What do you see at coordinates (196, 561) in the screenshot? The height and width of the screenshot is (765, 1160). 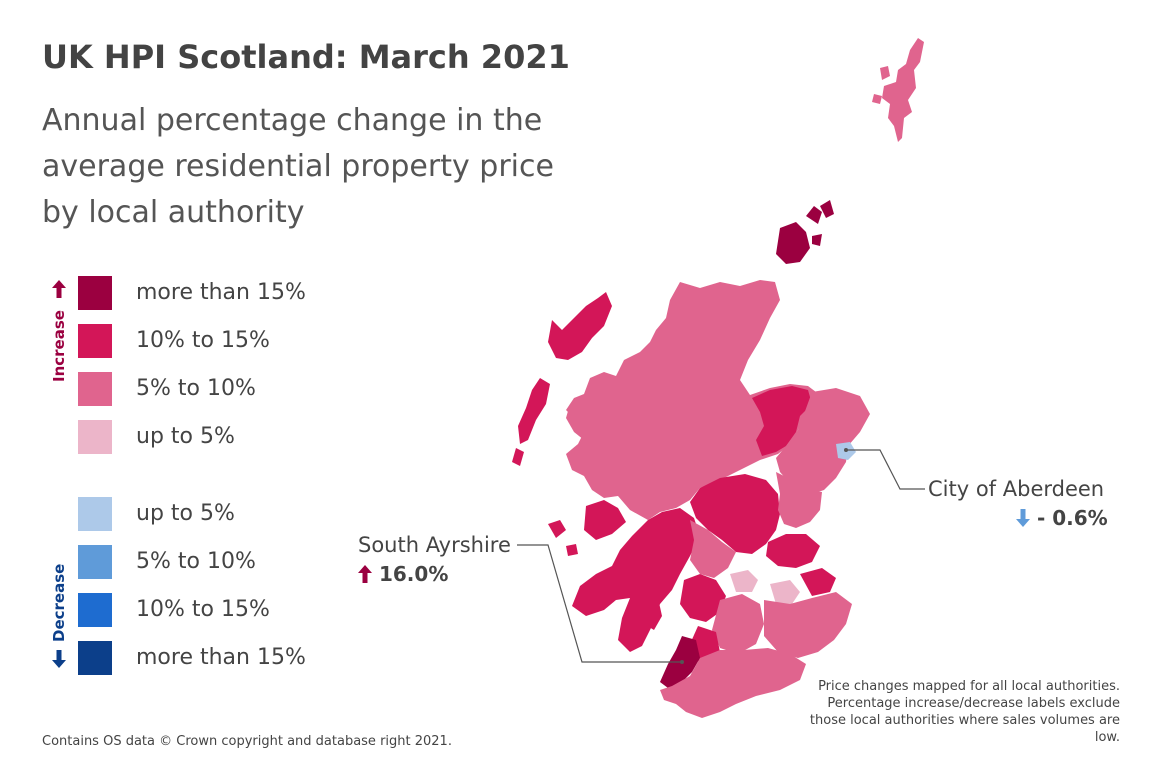 I see `legend-label-dec-2: 5% to 10%` at bounding box center [196, 561].